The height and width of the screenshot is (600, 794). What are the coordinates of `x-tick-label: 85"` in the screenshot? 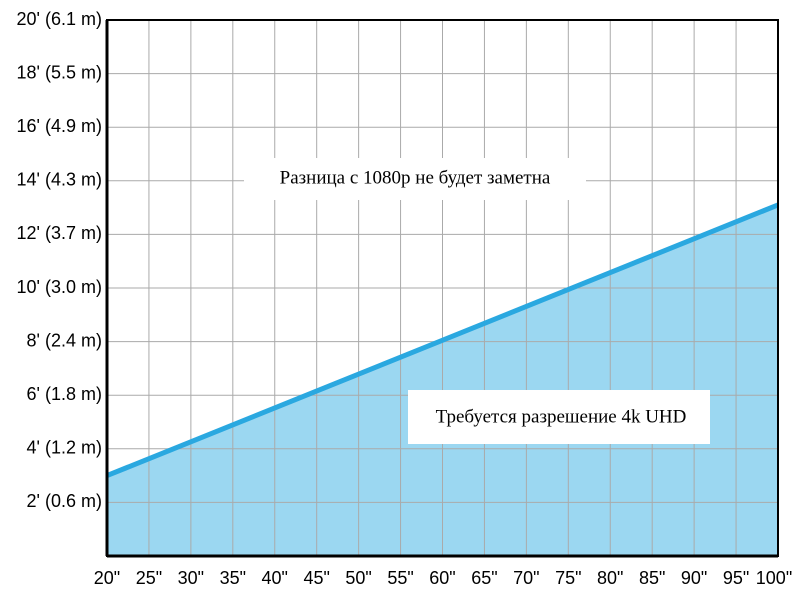 It's located at (652, 578).